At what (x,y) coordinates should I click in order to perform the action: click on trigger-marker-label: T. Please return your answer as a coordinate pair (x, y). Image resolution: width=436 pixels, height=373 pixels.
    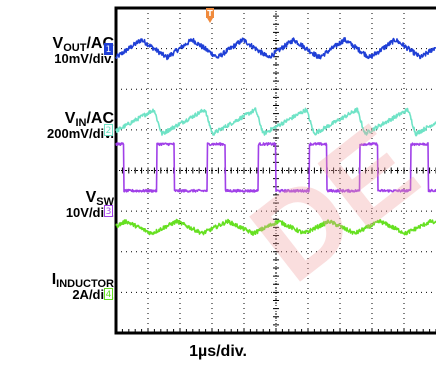
    Looking at the image, I should click on (210, 13).